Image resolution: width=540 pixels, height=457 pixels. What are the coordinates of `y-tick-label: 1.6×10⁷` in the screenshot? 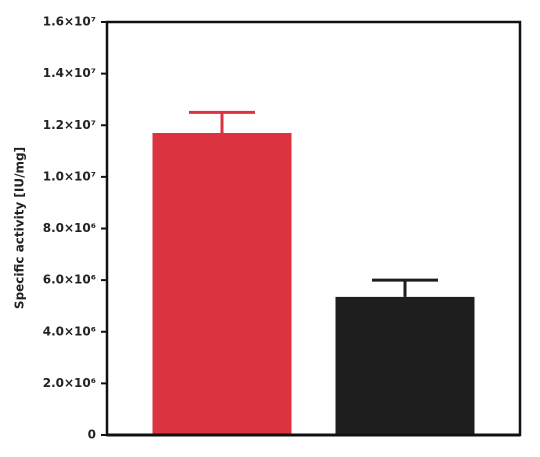 It's located at (69, 22).